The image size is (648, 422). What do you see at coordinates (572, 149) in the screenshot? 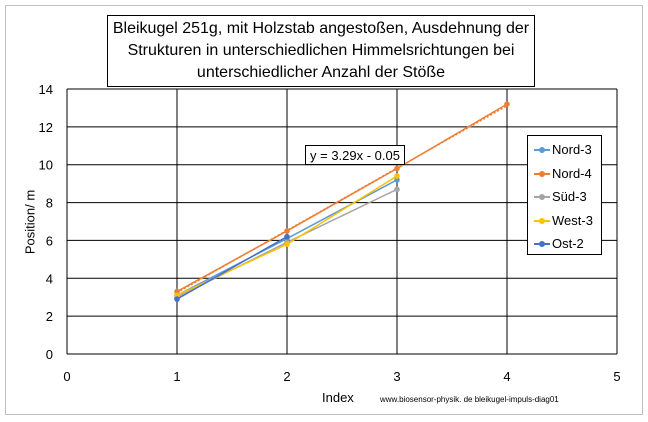
I see `legend-label: Nord-3` at bounding box center [572, 149].